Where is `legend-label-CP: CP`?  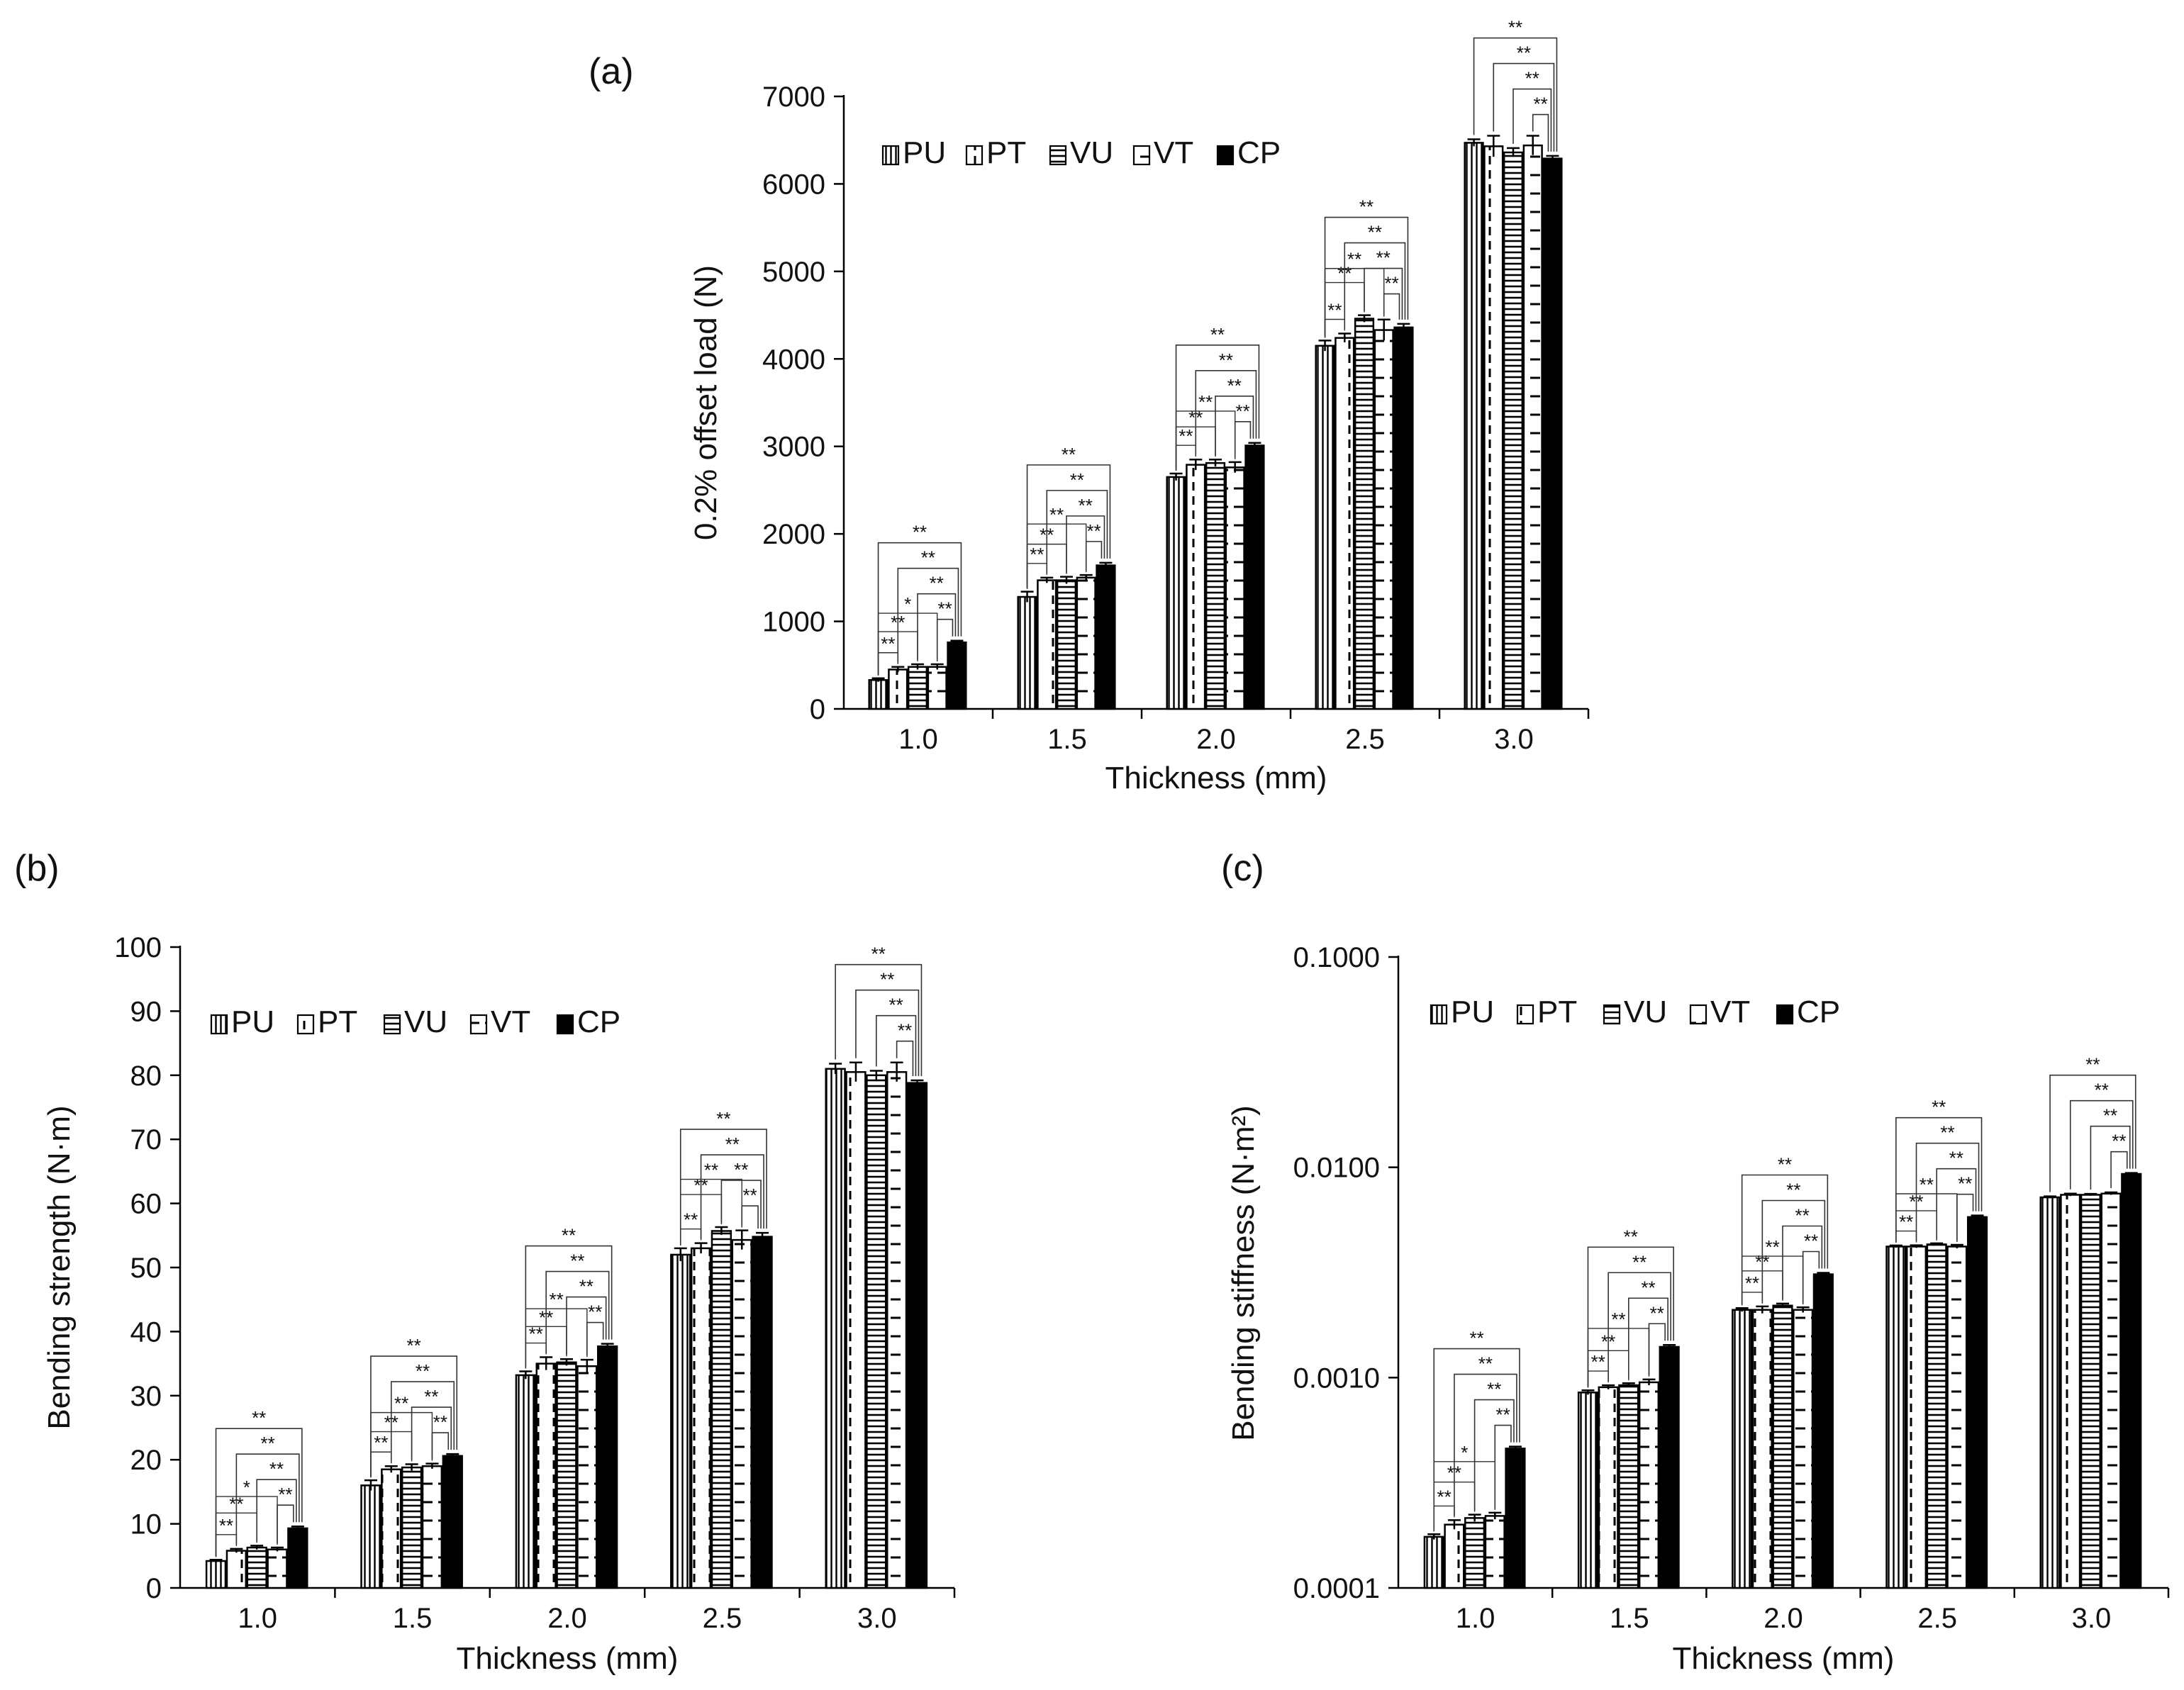
legend-label-CP: CP is located at coordinates (1259, 152).